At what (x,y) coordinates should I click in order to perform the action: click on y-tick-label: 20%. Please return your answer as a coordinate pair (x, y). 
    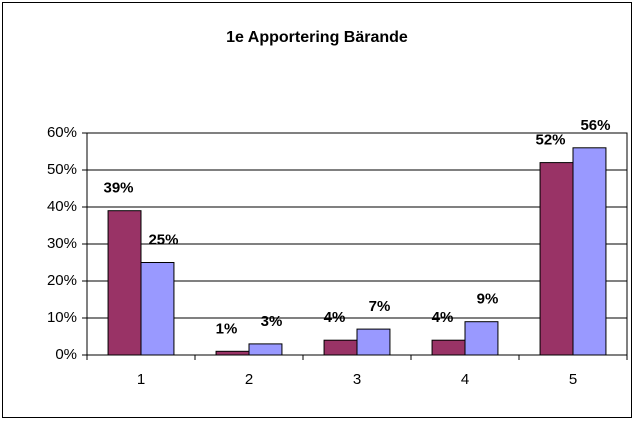
    Looking at the image, I should click on (62, 280).